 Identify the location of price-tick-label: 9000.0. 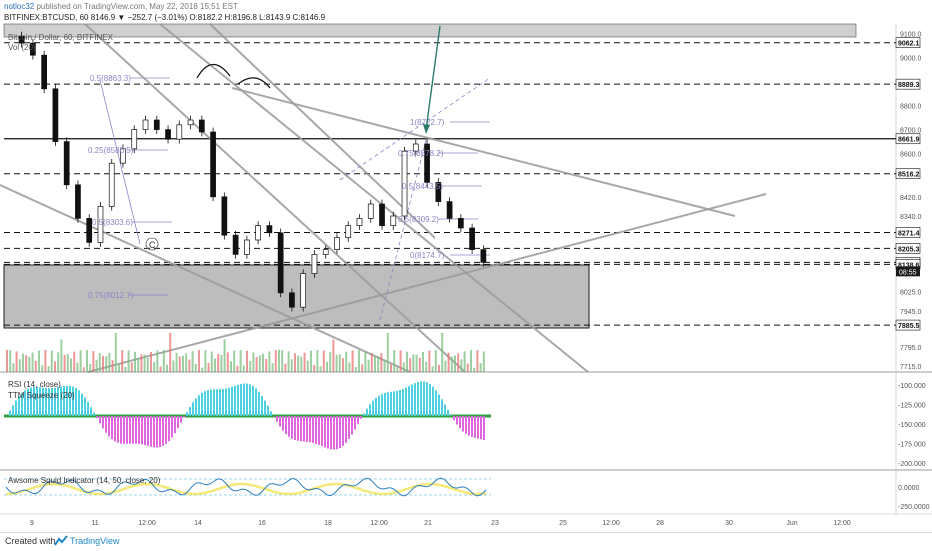
(911, 59).